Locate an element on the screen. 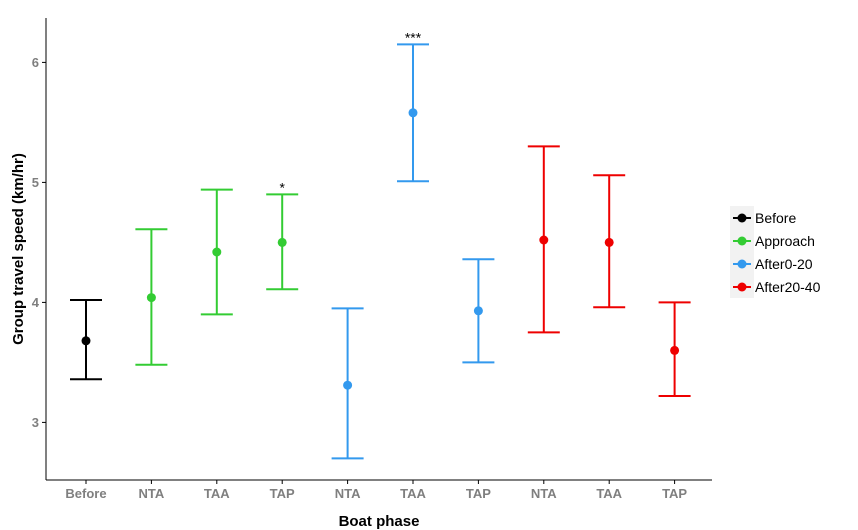  x-ticks: Before NTA TAA TAP NTA TAA TAP NTA TAA TAP is located at coordinates (376, 490).